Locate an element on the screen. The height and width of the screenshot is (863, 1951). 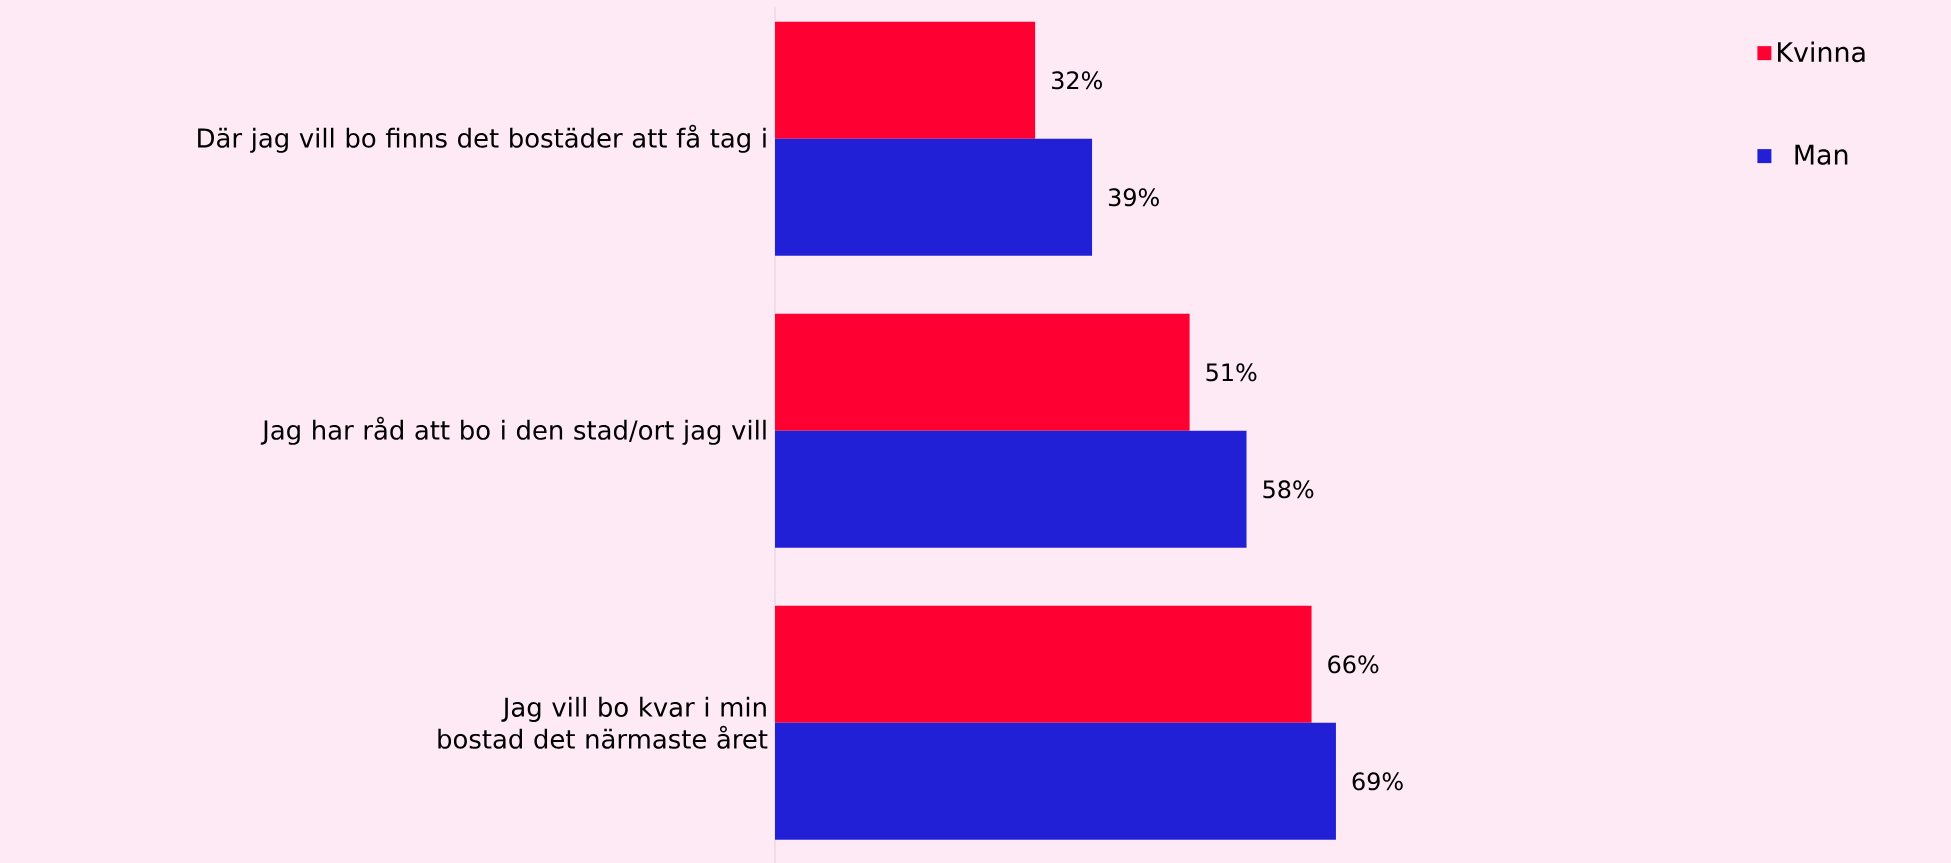
legend-label: Man is located at coordinates (1821, 154).